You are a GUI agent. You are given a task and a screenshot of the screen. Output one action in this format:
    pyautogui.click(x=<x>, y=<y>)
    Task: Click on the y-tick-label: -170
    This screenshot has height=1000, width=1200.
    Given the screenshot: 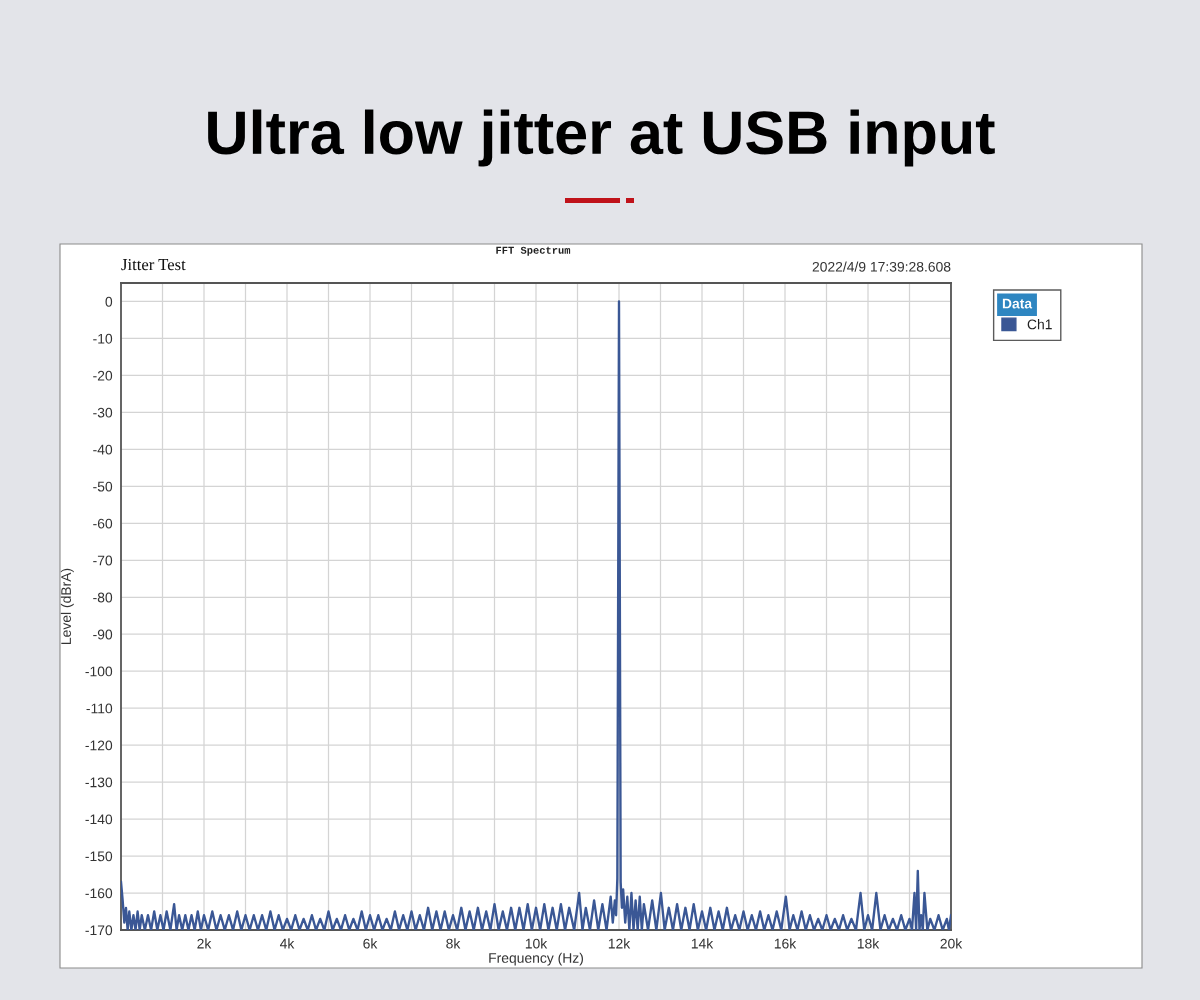 What is the action you would take?
    pyautogui.click(x=99, y=930)
    